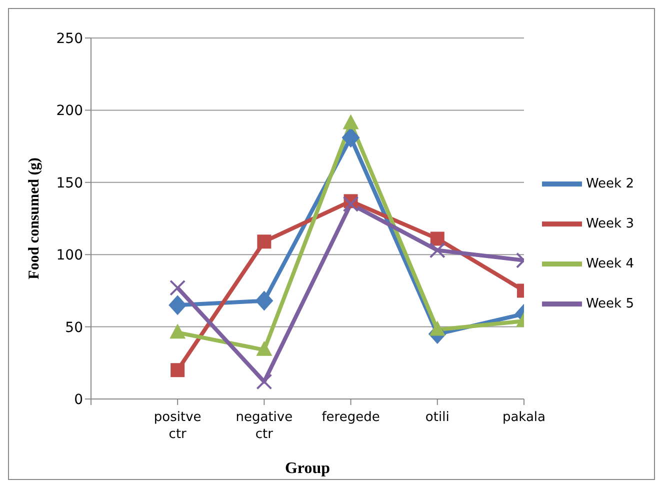 The width and height of the screenshot is (661, 486). Describe the element at coordinates (610, 184) in the screenshot. I see `legend-label: Week 2` at that location.